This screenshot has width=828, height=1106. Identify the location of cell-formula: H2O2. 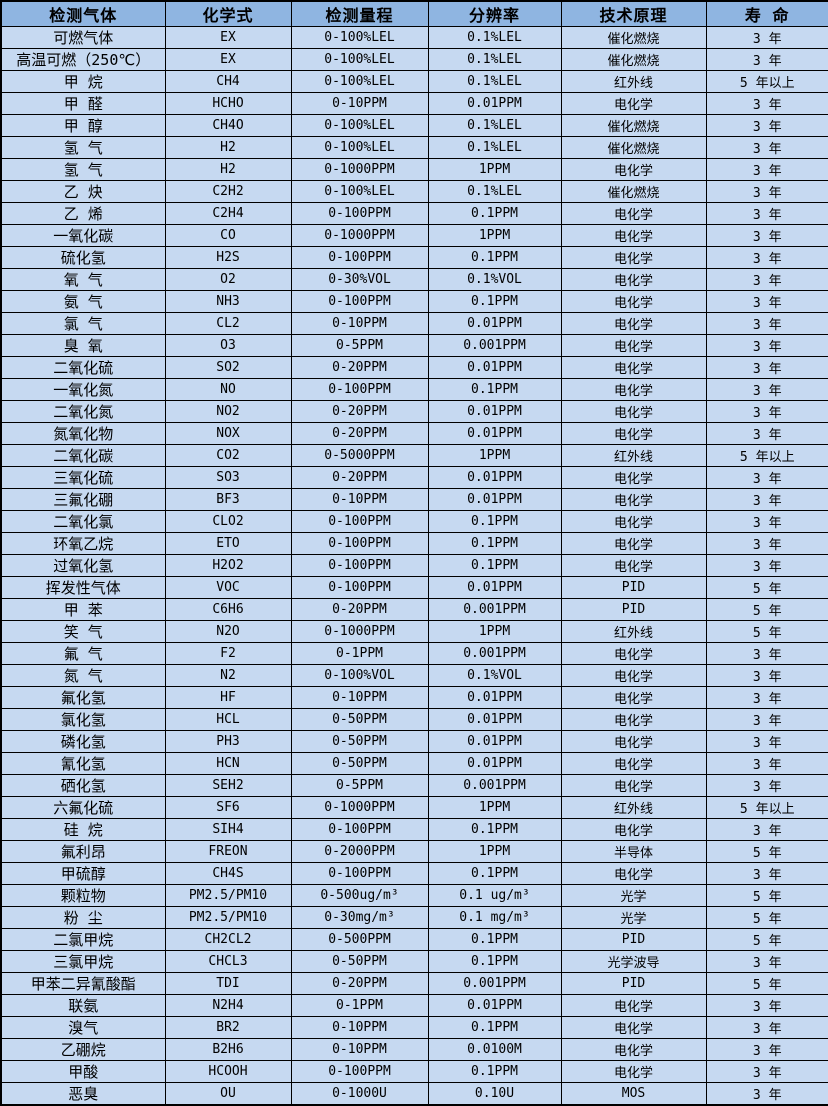
(228, 565).